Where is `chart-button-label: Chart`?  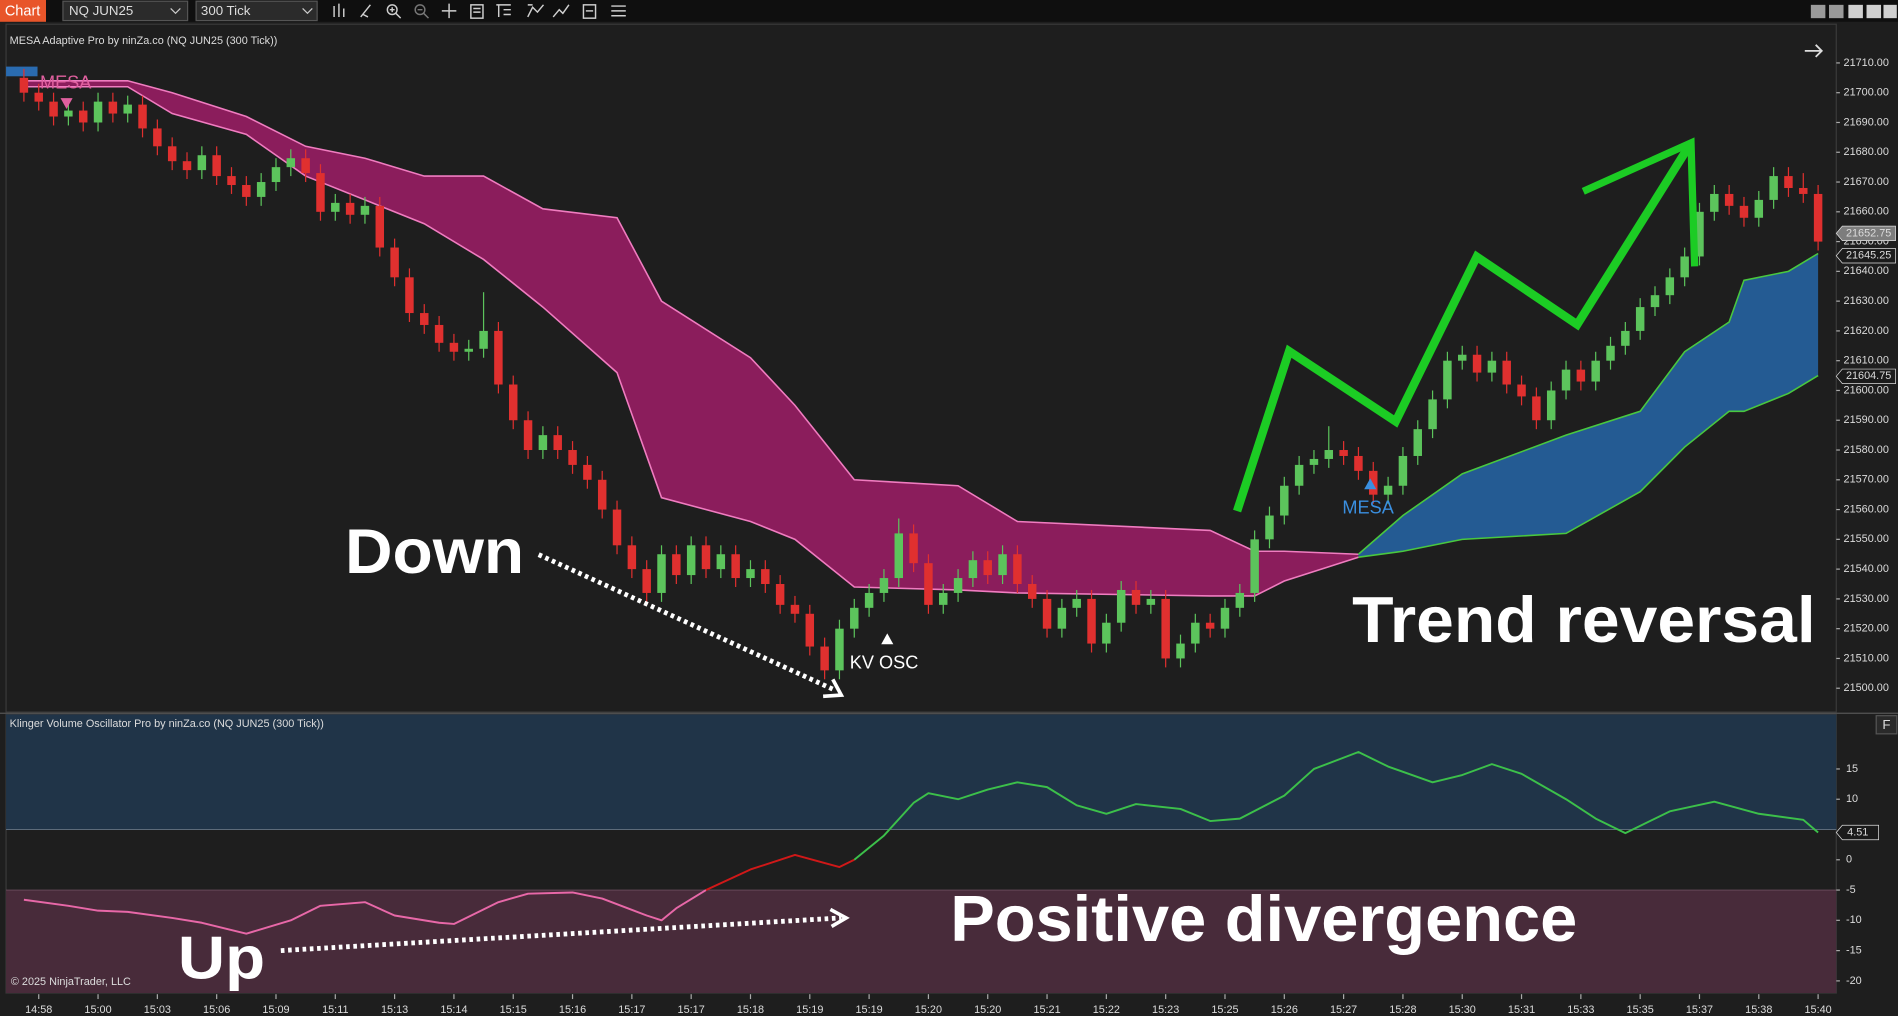
chart-button-label: Chart is located at coordinates (22, 11).